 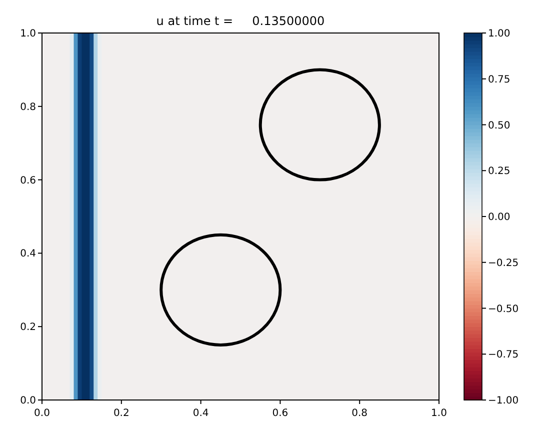 What do you see at coordinates (439, 413) in the screenshot?
I see `x-tick-label: 1.0` at bounding box center [439, 413].